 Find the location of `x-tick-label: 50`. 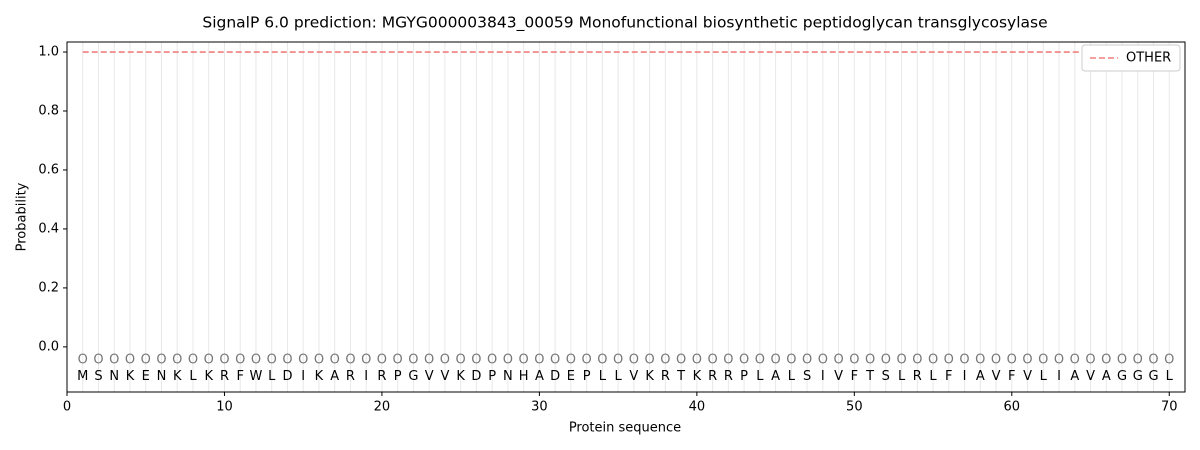

x-tick-label: 50 is located at coordinates (854, 407).